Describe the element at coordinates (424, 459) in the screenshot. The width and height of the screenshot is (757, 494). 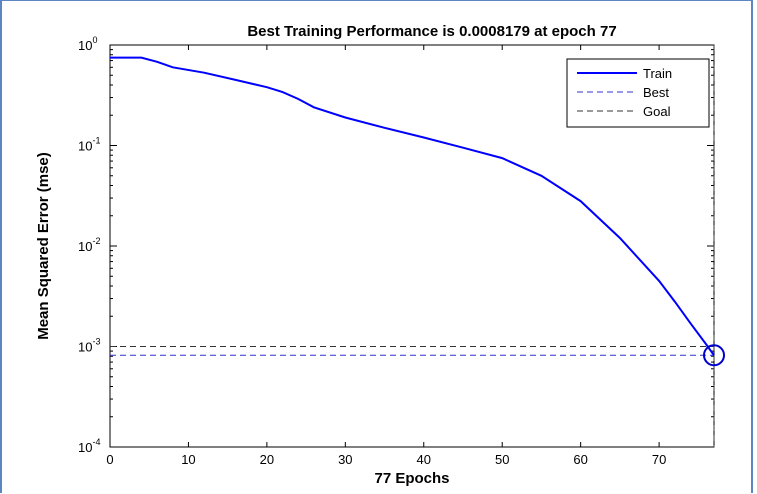
I see `x-tick-label: 40` at that location.